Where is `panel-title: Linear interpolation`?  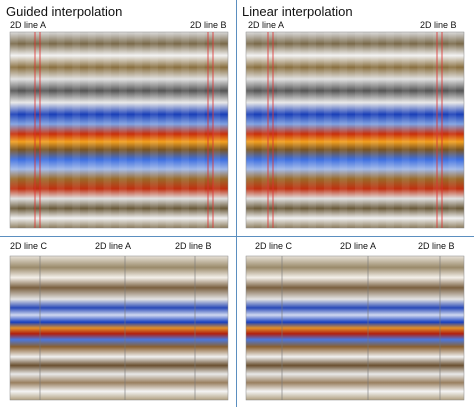
panel-title: Linear interpolation is located at coordinates (297, 11).